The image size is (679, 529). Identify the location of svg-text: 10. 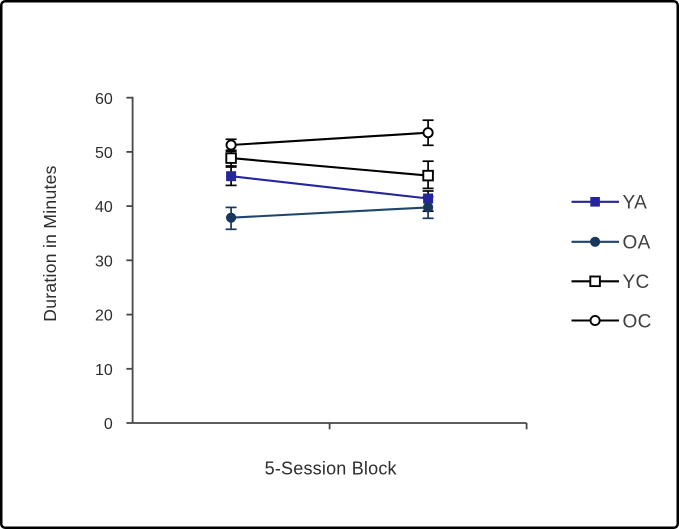
(104, 370).